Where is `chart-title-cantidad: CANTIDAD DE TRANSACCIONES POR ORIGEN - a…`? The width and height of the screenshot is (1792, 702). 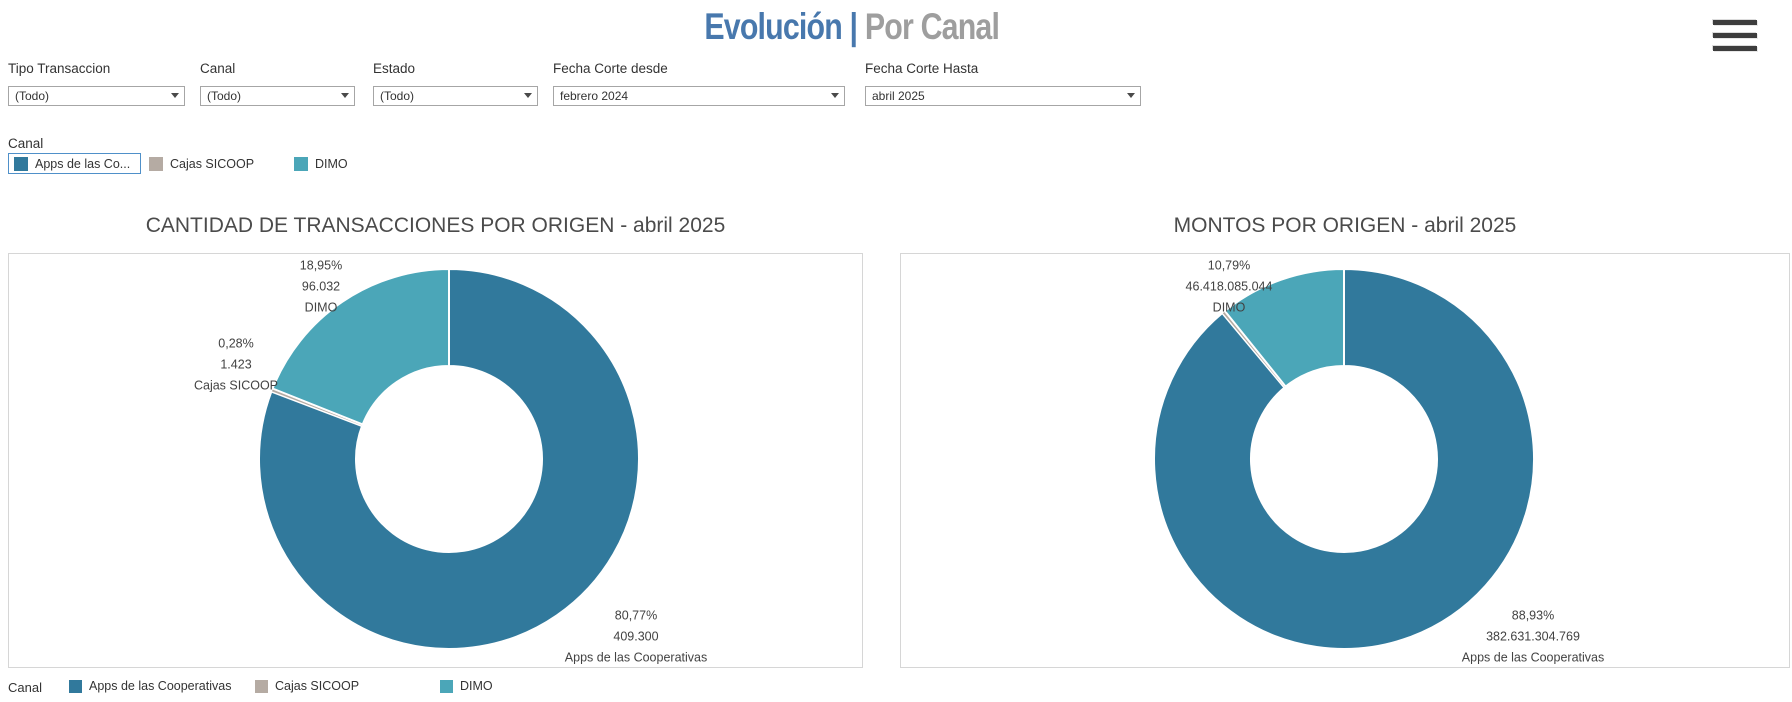 chart-title-cantidad: CANTIDAD DE TRANSACCIONES POR ORIGEN - a… is located at coordinates (435, 225).